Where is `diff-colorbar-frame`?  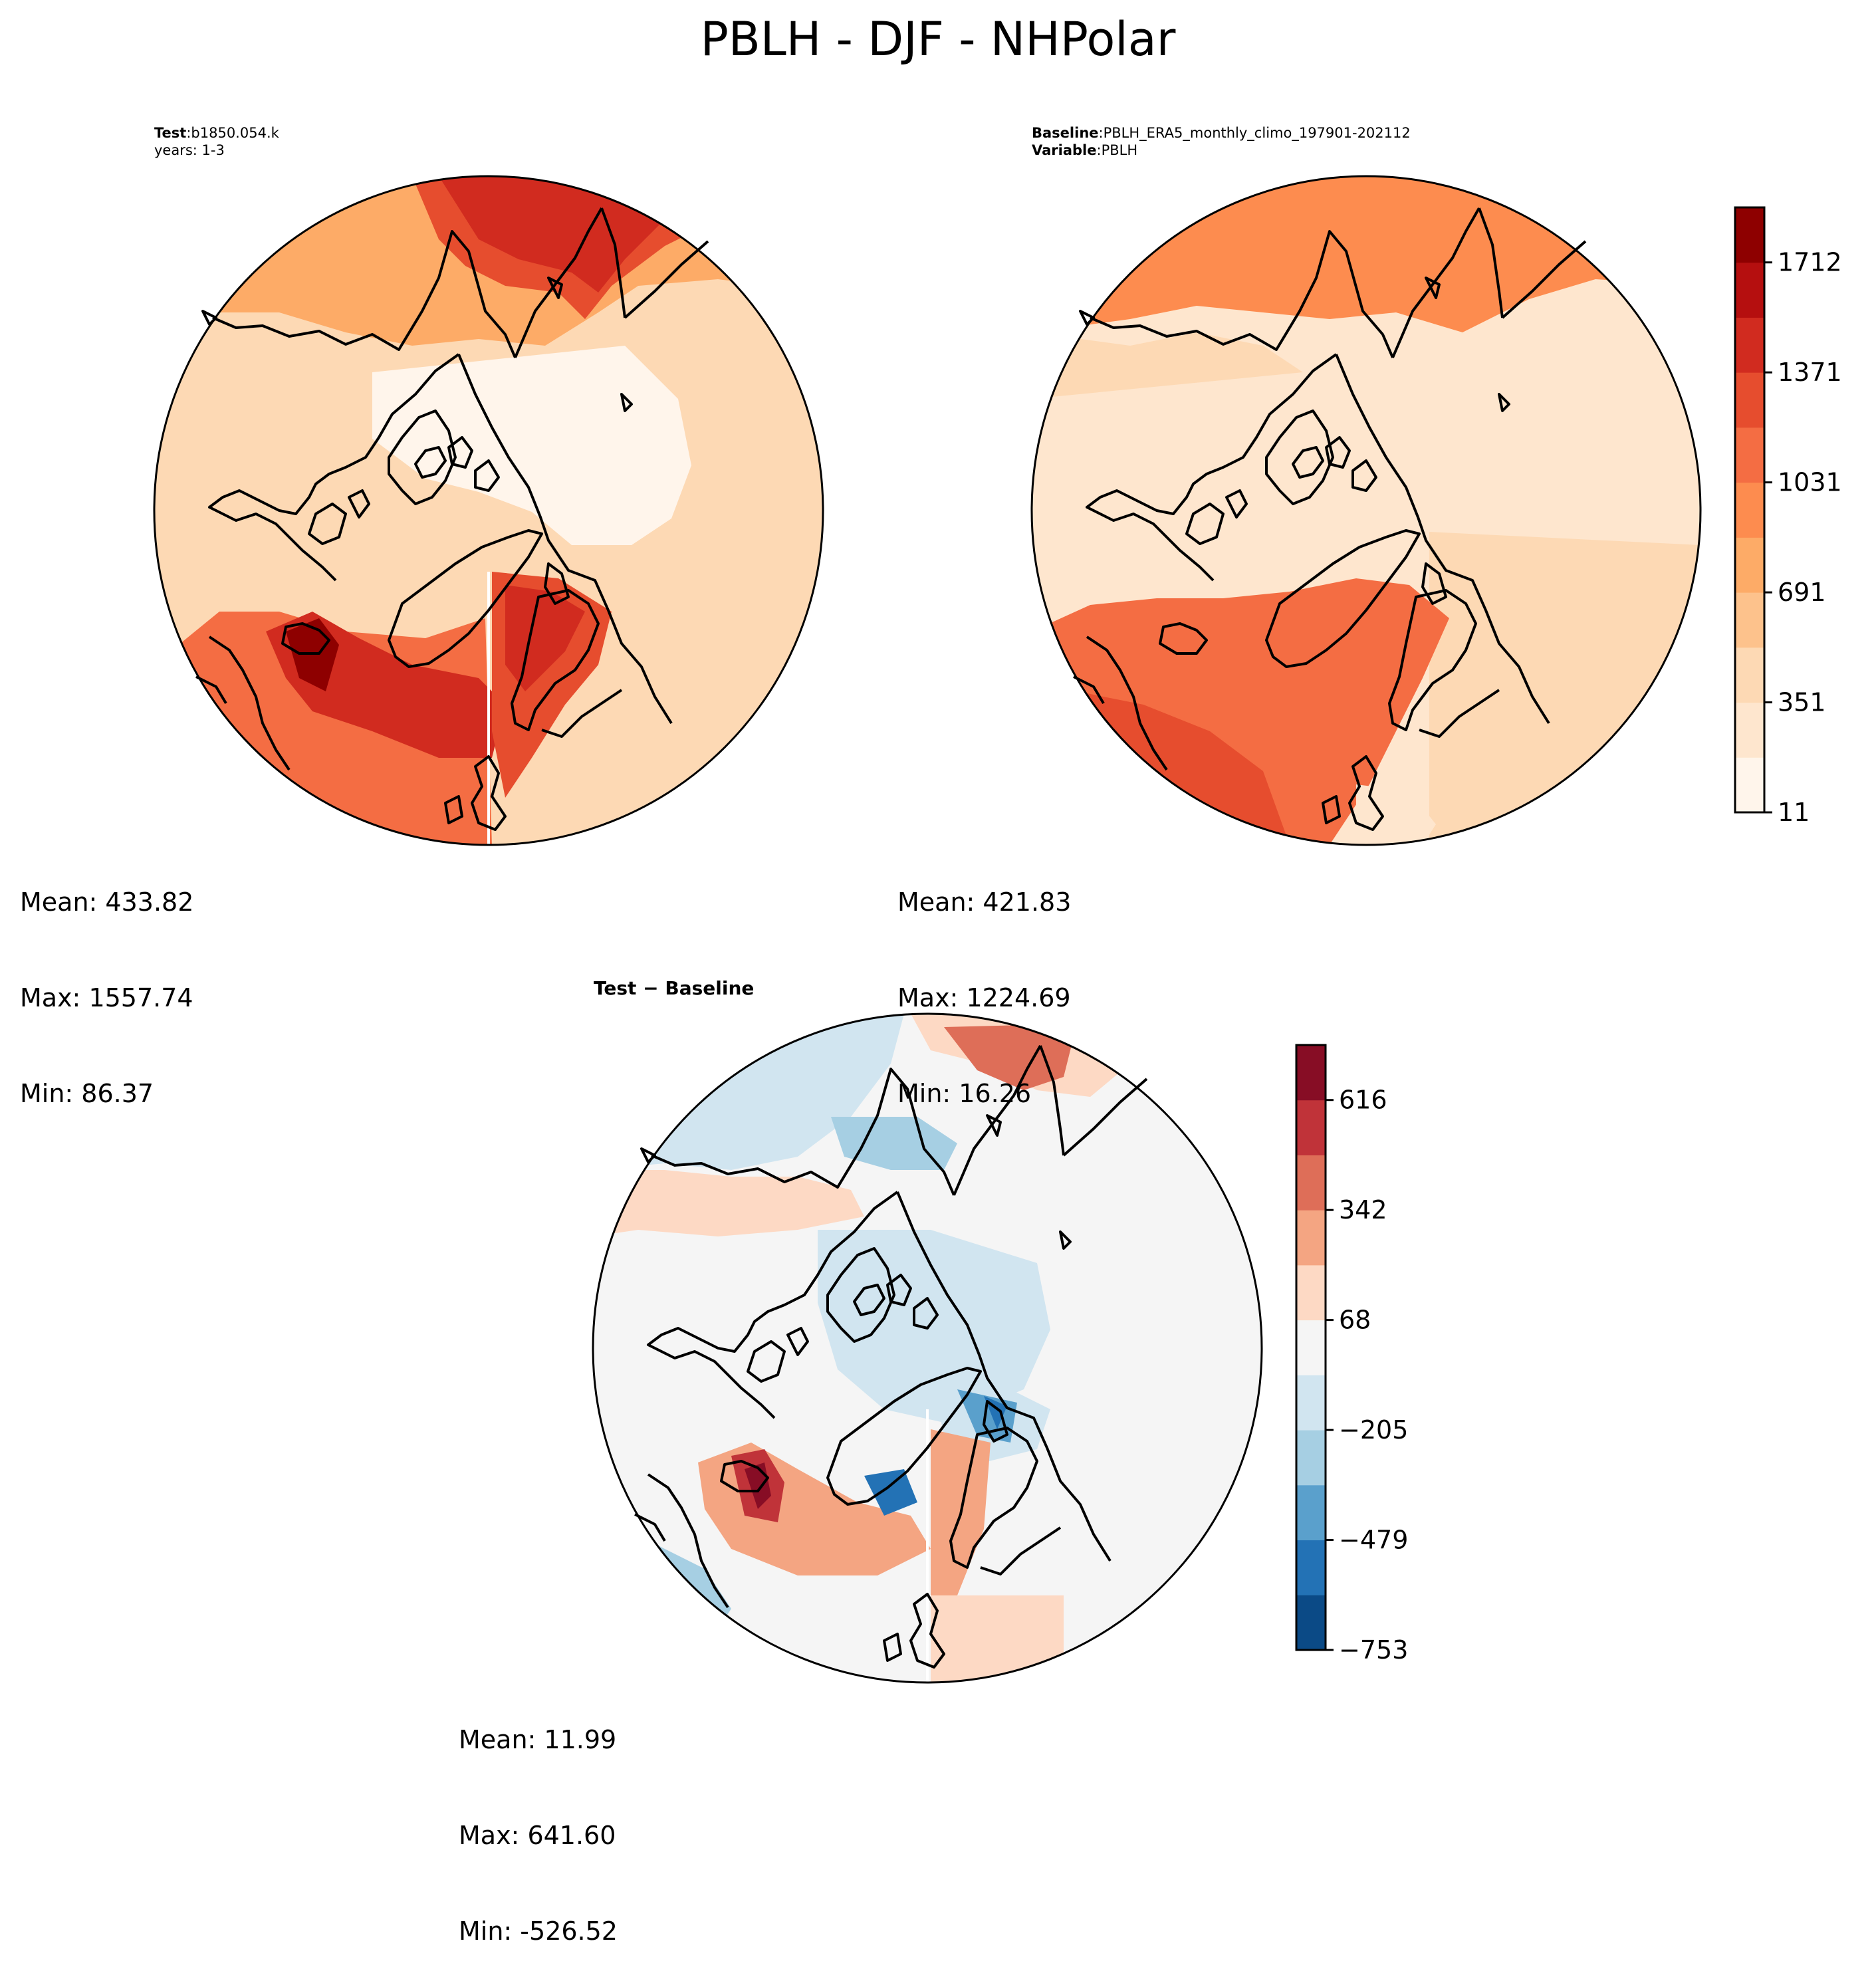 diff-colorbar-frame is located at coordinates (1311, 1347).